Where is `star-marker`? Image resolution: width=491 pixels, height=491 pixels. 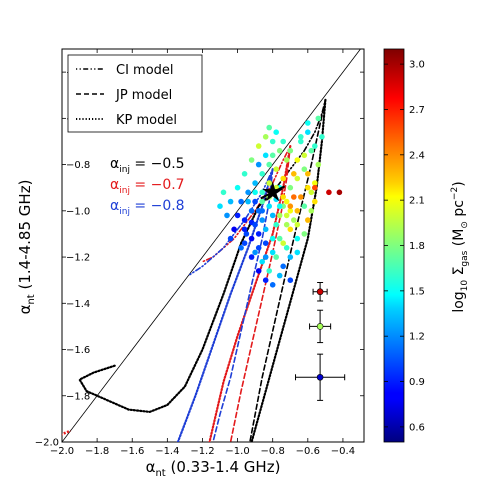
star-marker is located at coordinates (273, 191).